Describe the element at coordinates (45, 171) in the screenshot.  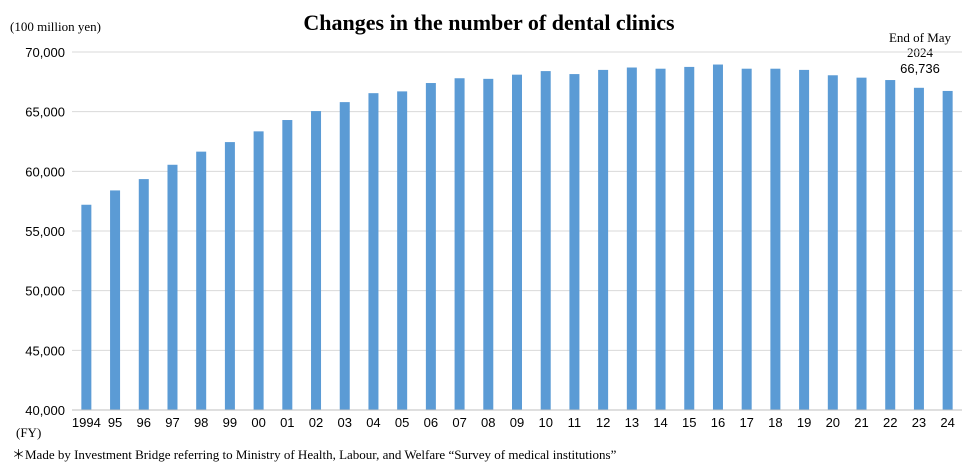
I see `y-tick-label: 60,000` at that location.